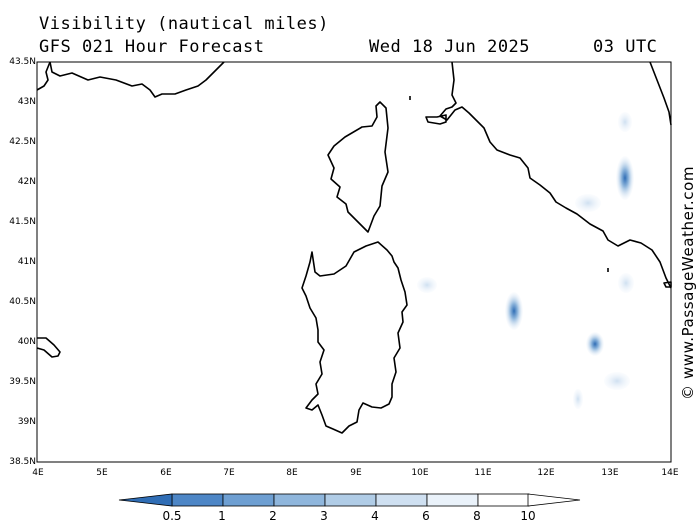 The height and width of the screenshot is (525, 700). What do you see at coordinates (273, 516) in the screenshot?
I see `colorbar-label: 2` at bounding box center [273, 516].